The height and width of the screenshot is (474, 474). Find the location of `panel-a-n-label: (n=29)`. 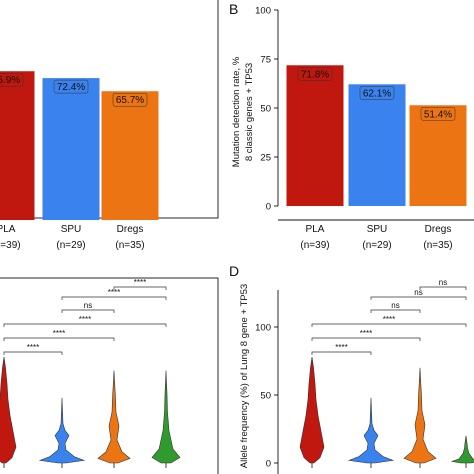

panel-a-n-label: (n=29) is located at coordinates (70, 245).